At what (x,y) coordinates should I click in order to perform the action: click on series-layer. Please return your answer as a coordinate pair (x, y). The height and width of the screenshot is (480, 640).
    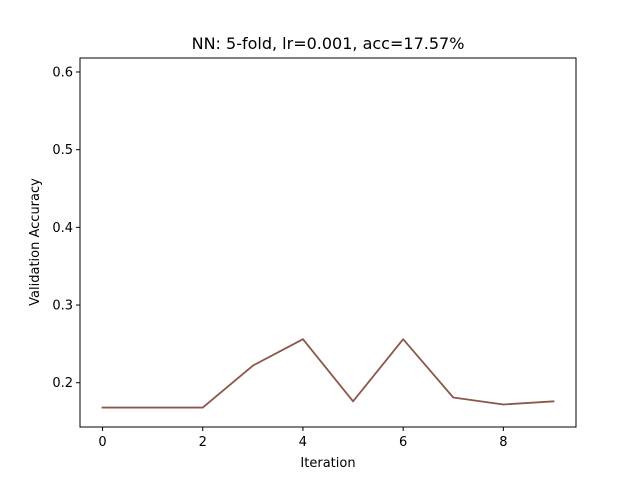
    Looking at the image, I should click on (328, 373).